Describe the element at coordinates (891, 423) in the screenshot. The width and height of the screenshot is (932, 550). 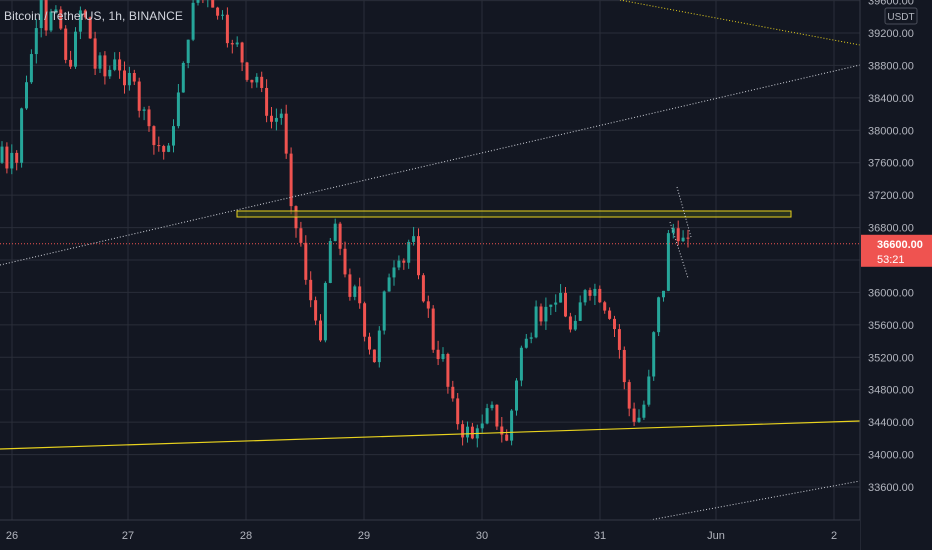
I see `price-tick-label: 34400.00` at that location.